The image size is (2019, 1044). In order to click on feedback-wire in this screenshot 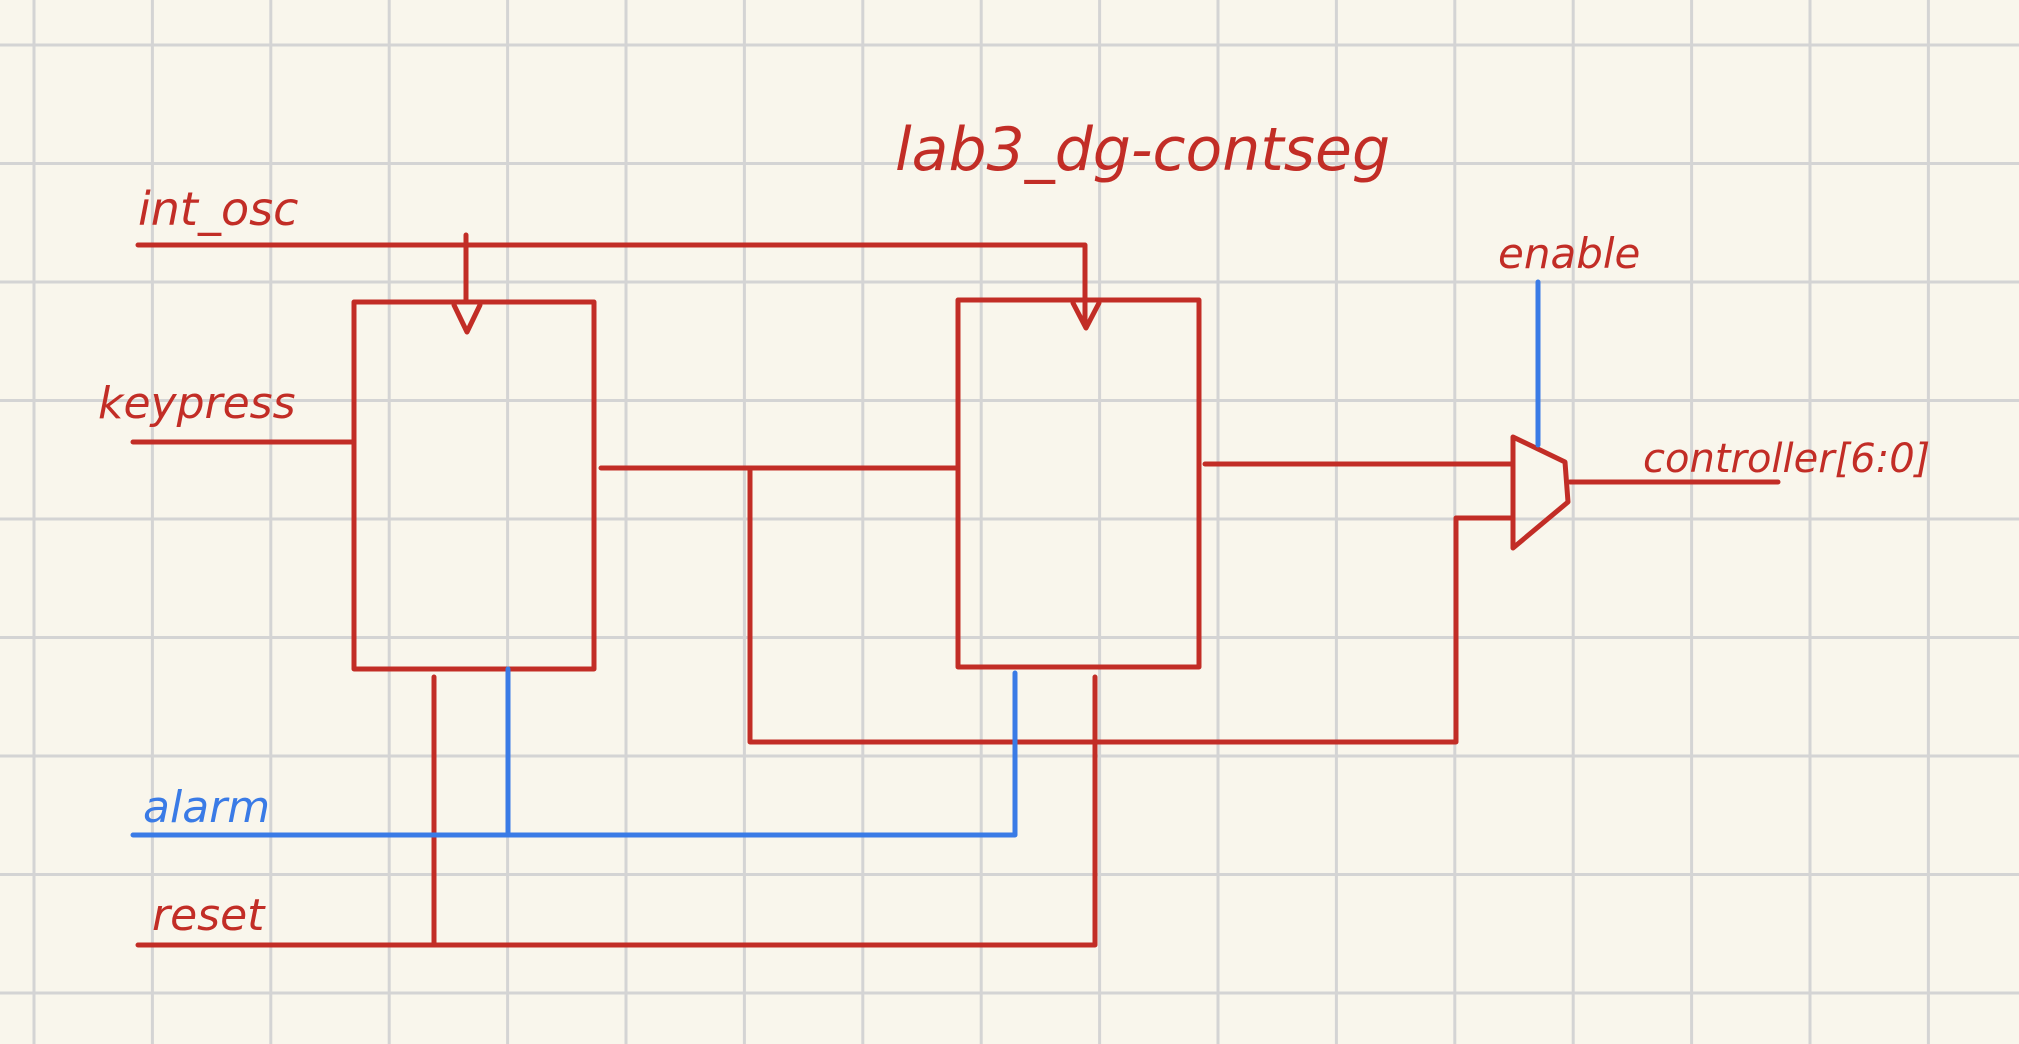, I will do `click(1131, 605)`.